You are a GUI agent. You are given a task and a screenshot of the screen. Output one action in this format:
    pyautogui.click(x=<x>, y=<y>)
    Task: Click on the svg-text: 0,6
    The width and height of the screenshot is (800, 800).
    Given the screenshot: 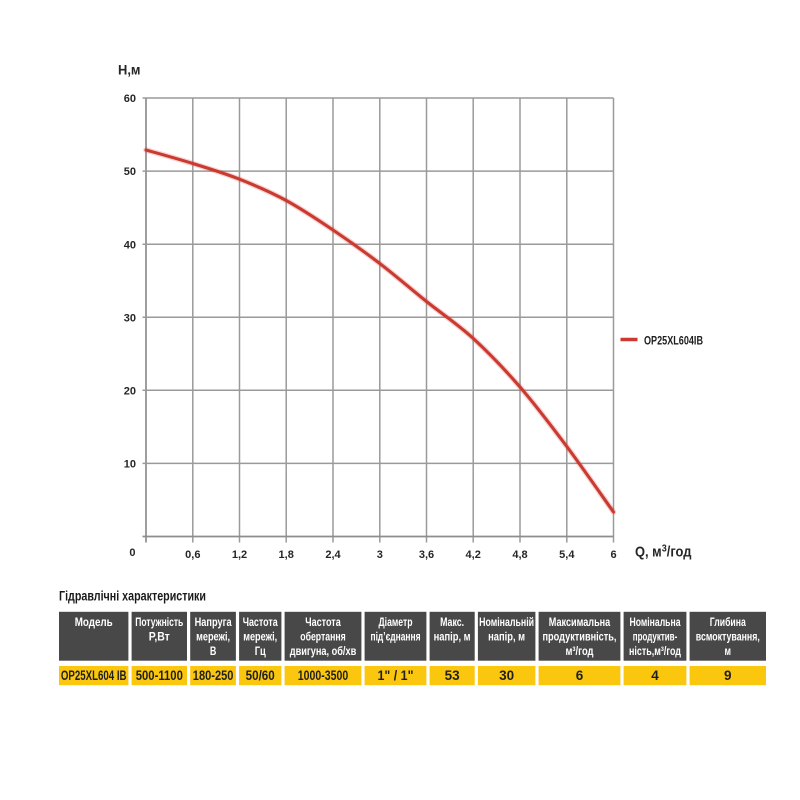 What is the action you would take?
    pyautogui.click(x=192, y=555)
    